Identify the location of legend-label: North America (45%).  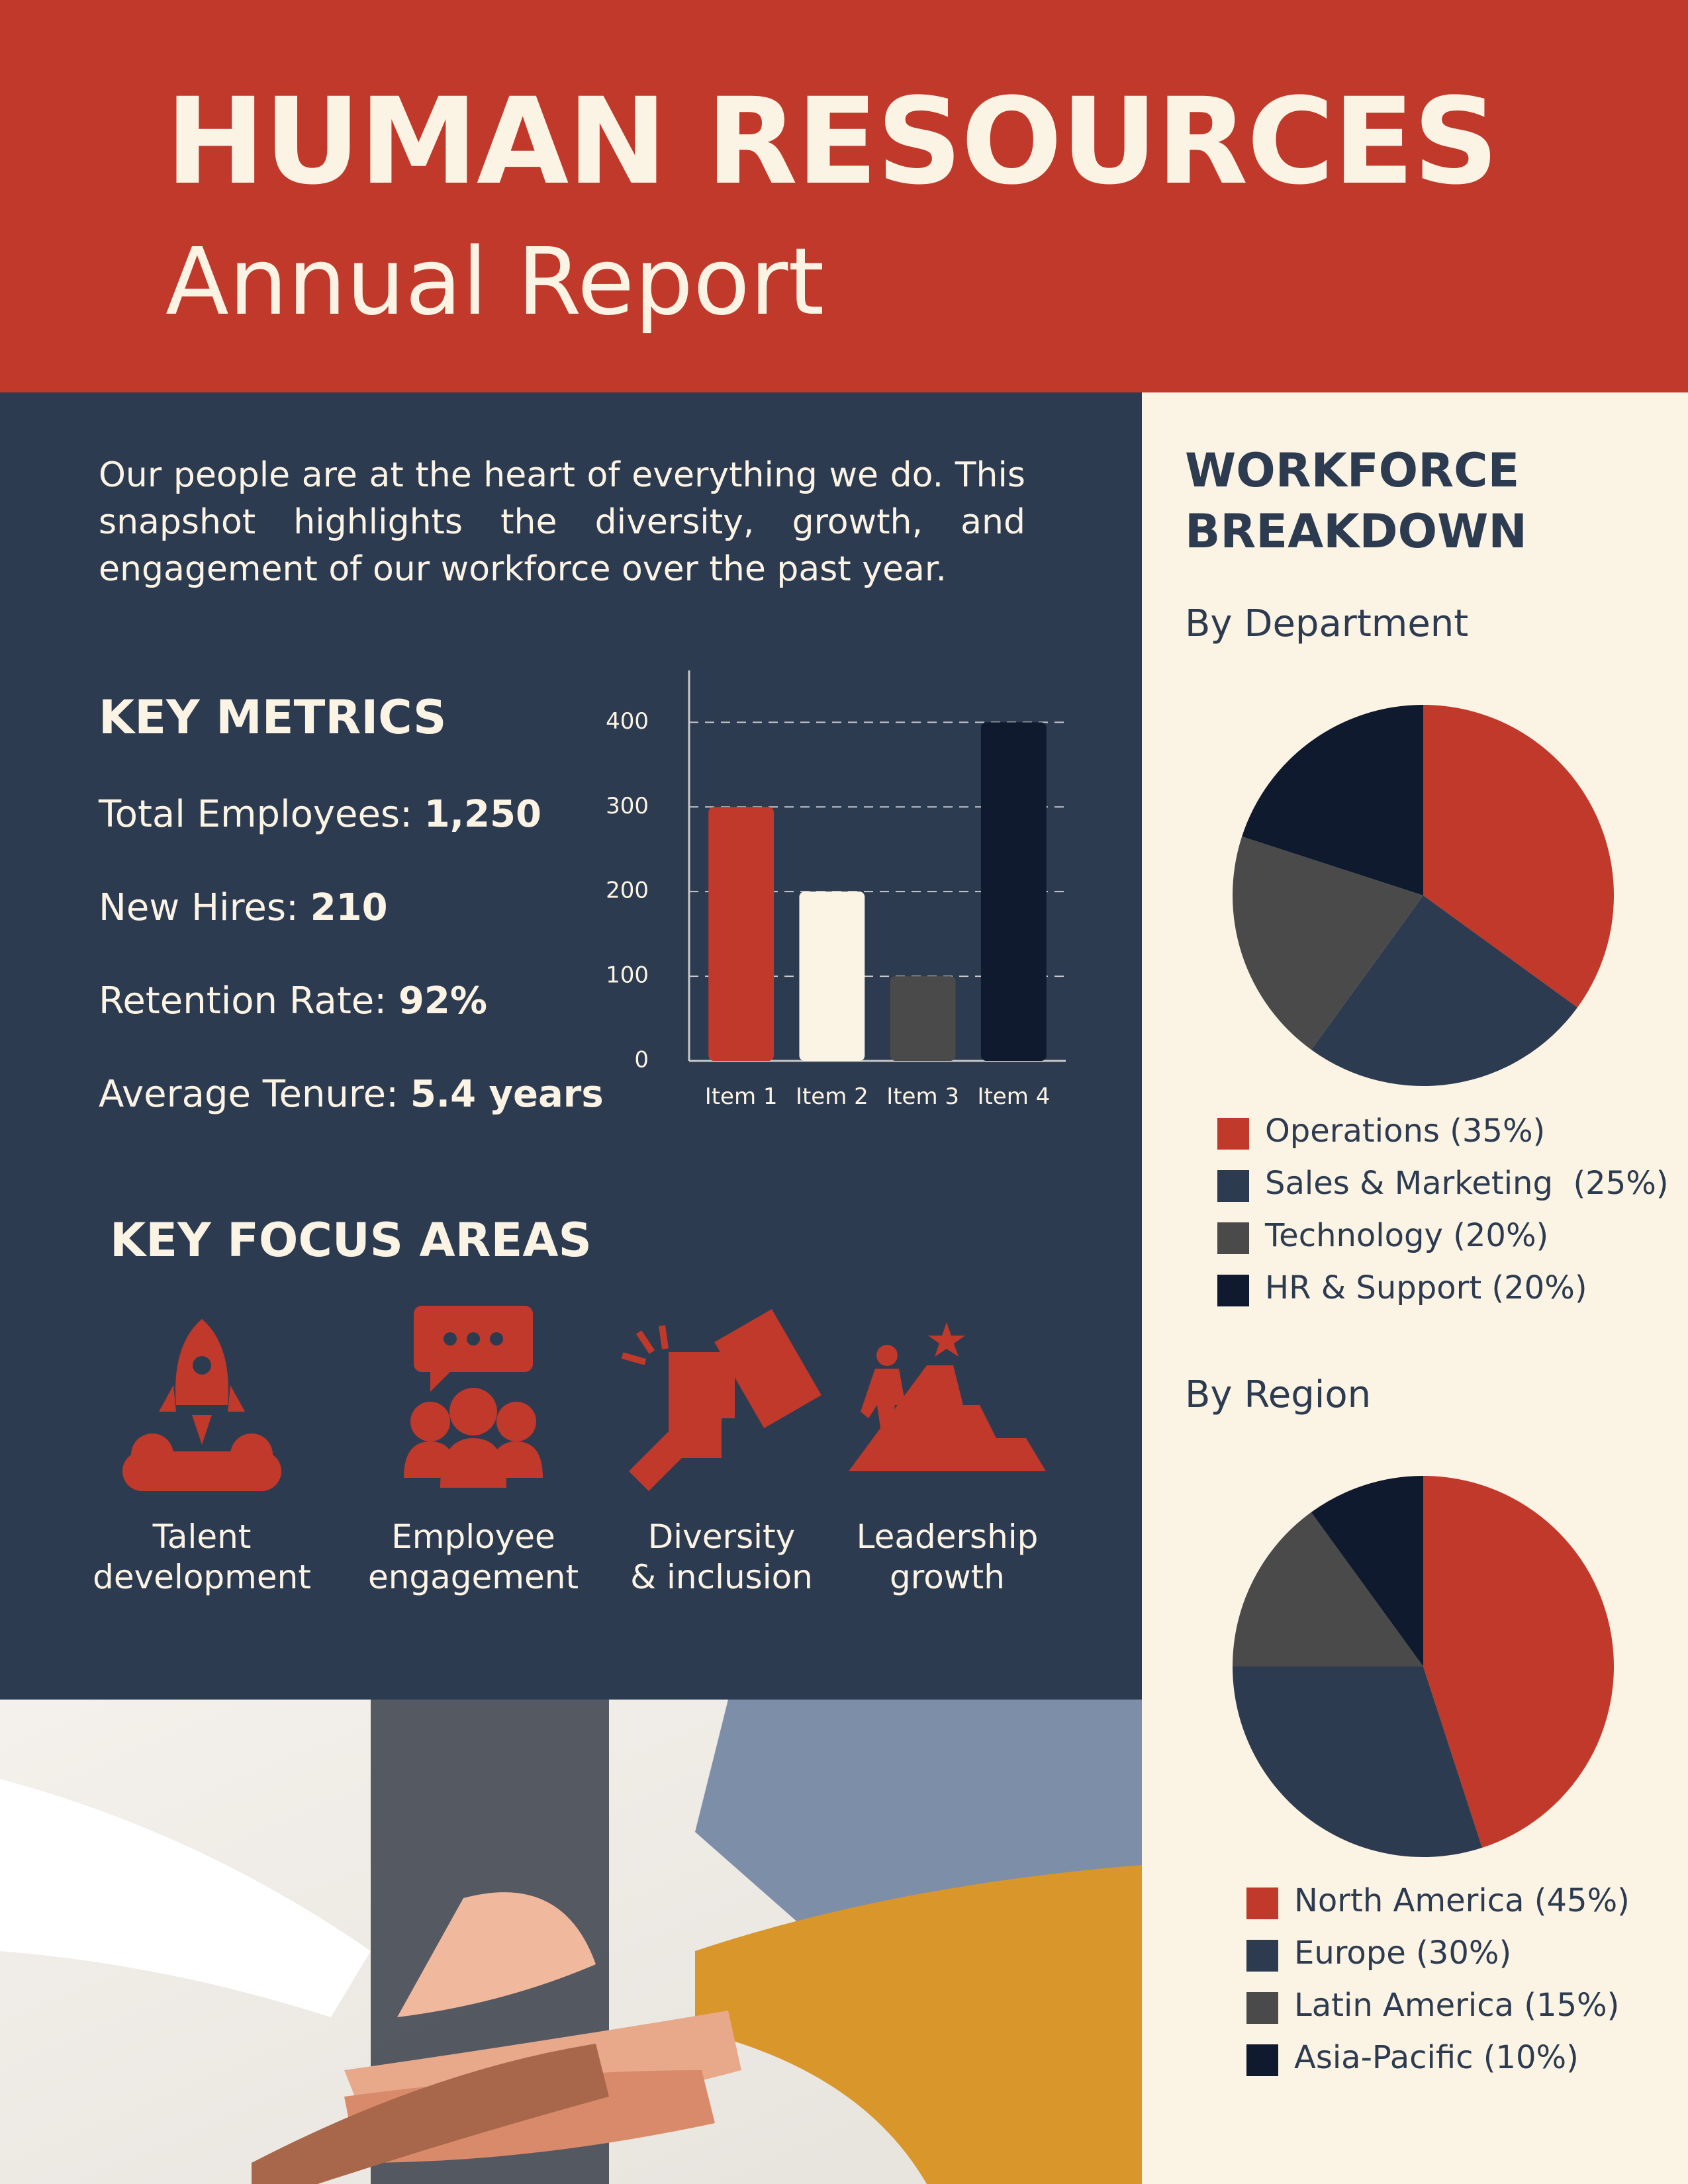
(1462, 1900).